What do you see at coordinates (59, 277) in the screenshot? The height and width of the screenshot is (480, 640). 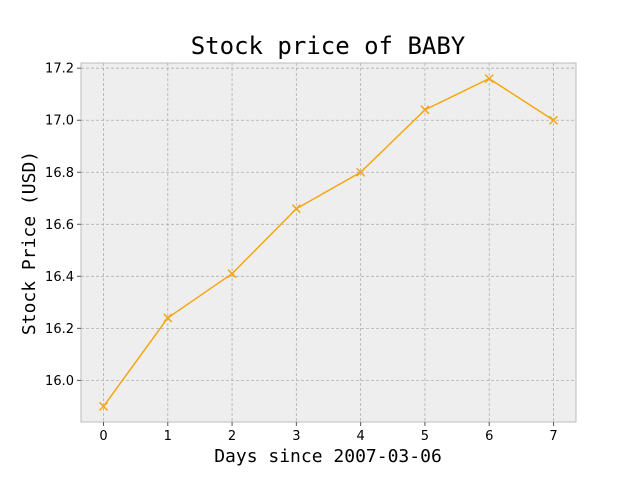 I see `y-tick-label: 16.4` at bounding box center [59, 277].